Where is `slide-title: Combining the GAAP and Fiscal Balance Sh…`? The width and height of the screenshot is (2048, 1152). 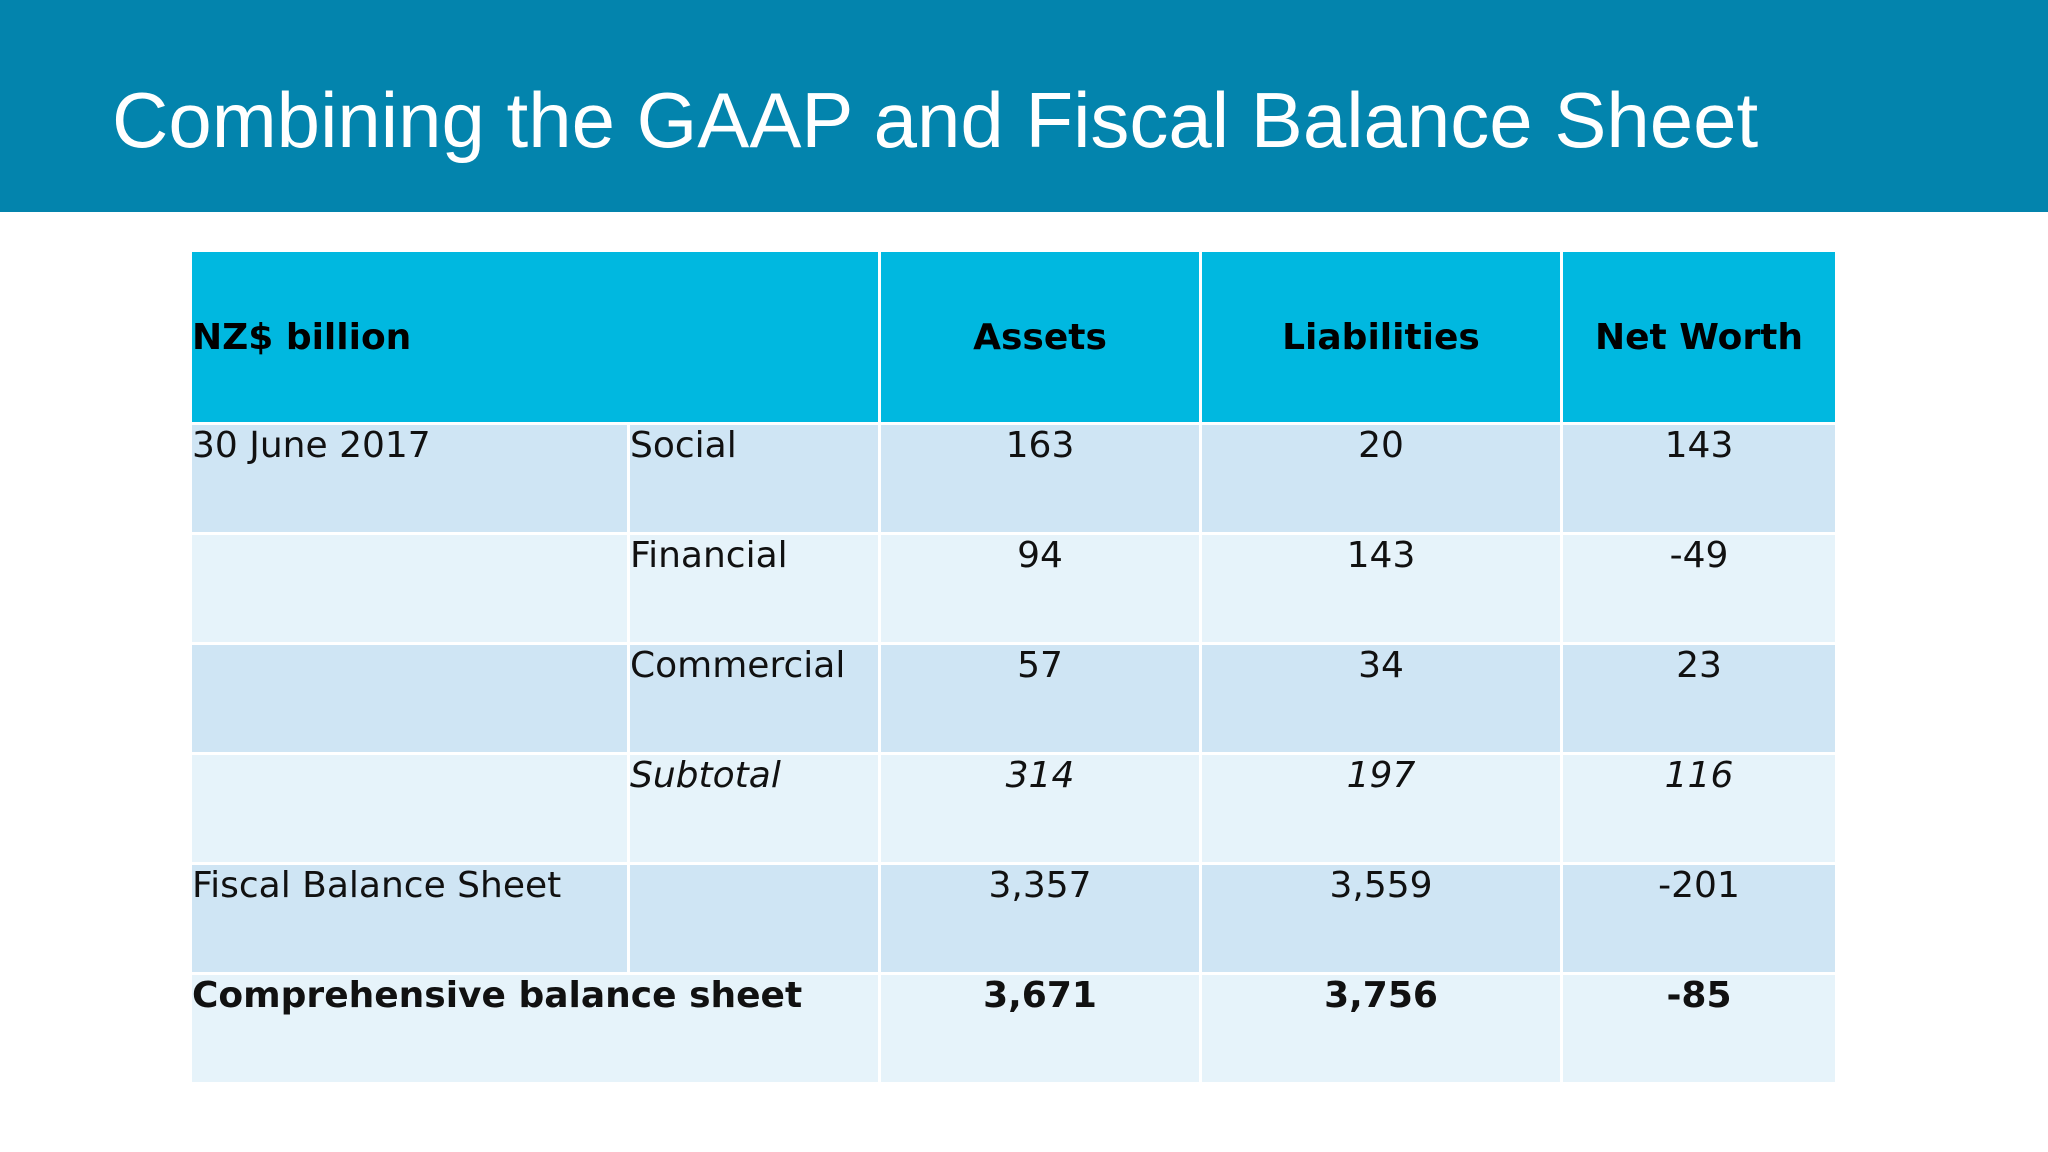
slide-title: Combining the GAAP and Fiscal Balance Sh… is located at coordinates (935, 120).